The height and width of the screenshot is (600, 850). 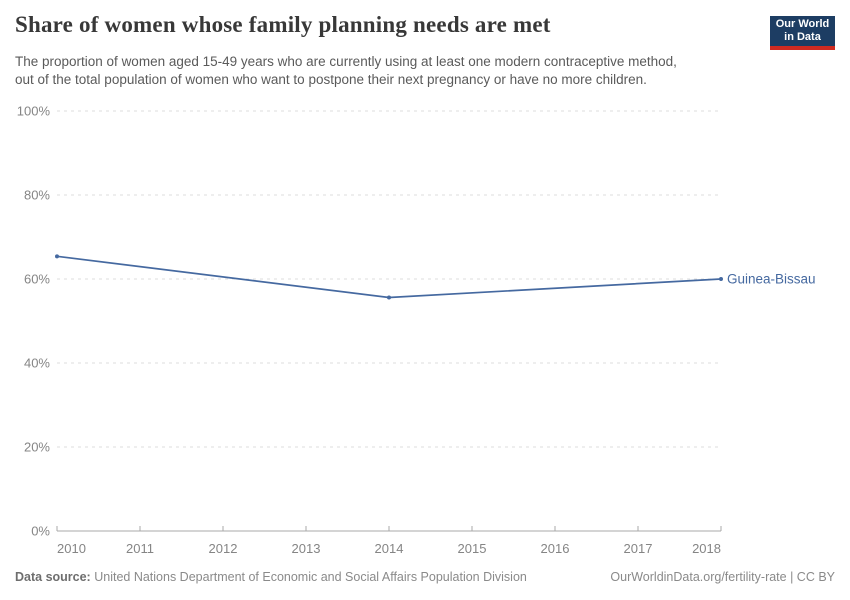 What do you see at coordinates (706, 548) in the screenshot?
I see `x-tick-label: 2018` at bounding box center [706, 548].